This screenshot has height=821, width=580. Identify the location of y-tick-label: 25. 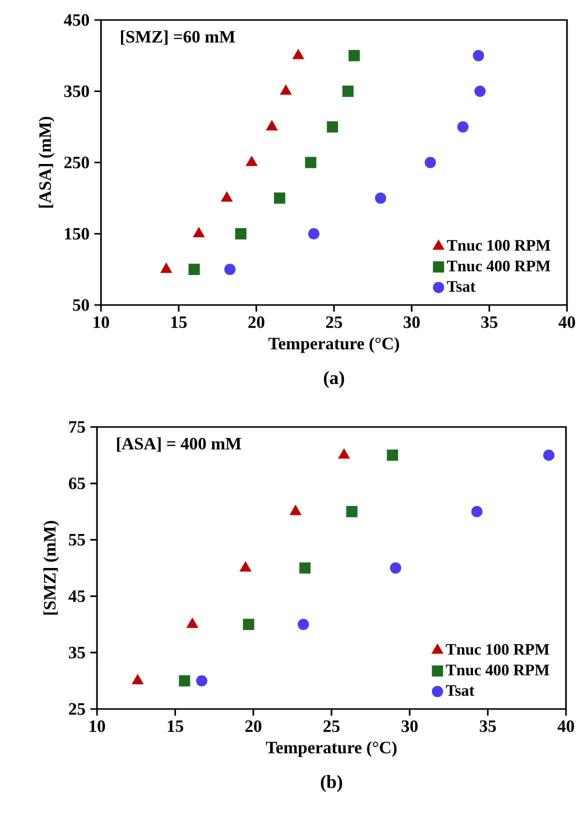
(77, 709).